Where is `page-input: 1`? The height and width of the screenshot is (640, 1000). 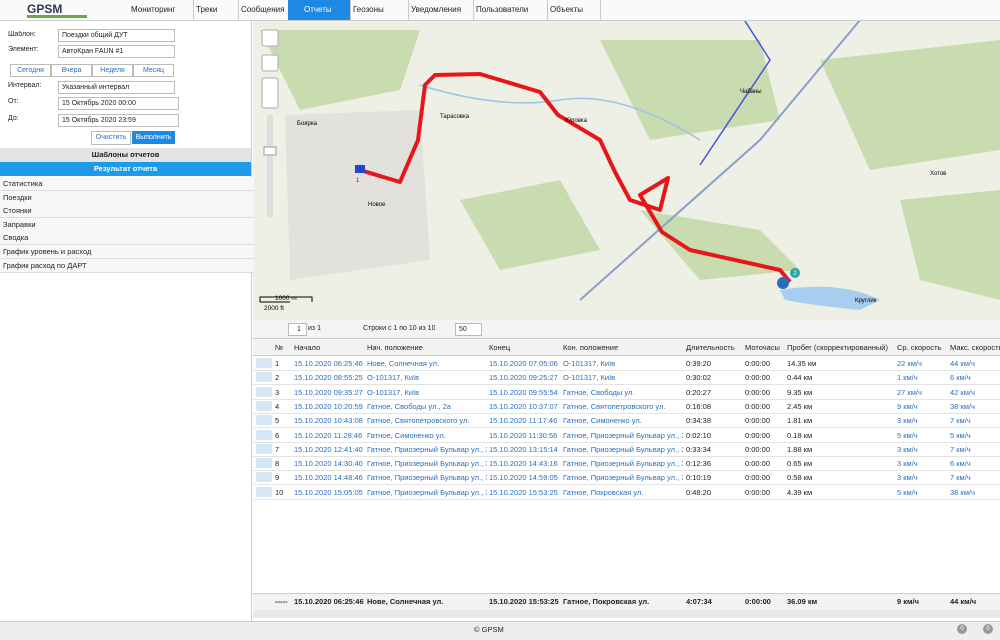 page-input: 1 is located at coordinates (297, 329).